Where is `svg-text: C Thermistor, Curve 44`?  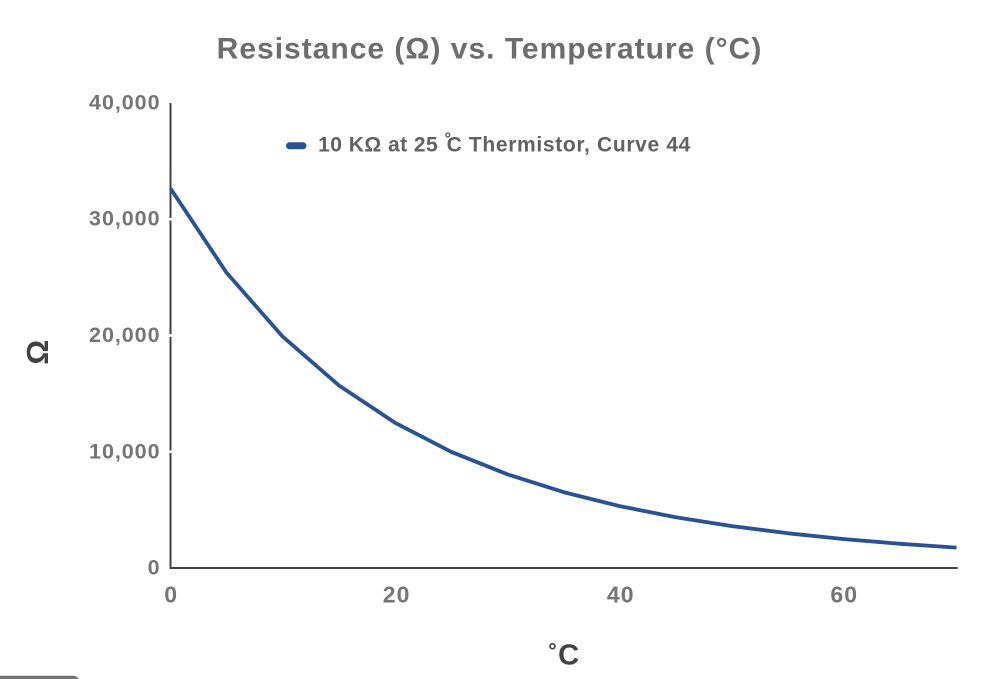 svg-text: C Thermistor, Curve 44 is located at coordinates (569, 145).